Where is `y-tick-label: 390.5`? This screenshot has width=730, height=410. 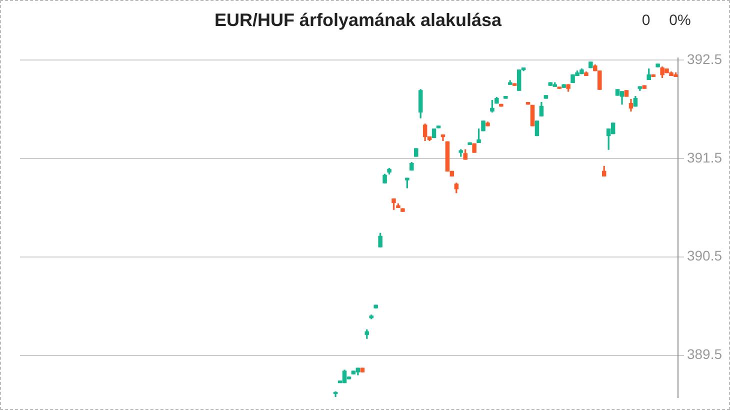
y-tick-label: 390.5 is located at coordinates (704, 256).